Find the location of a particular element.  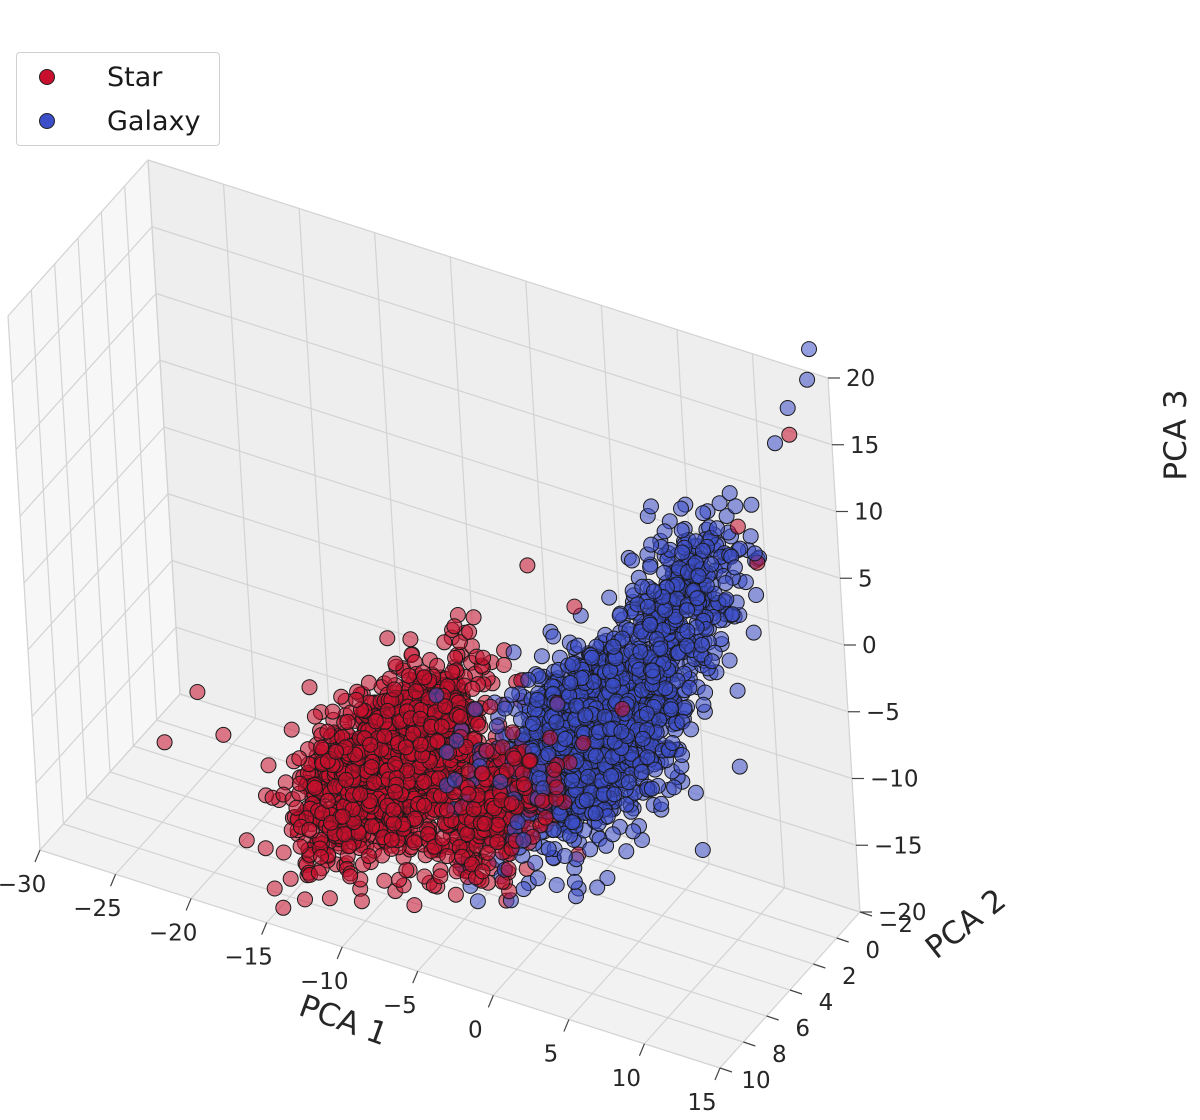

y-tick-label: 2 is located at coordinates (849, 977).